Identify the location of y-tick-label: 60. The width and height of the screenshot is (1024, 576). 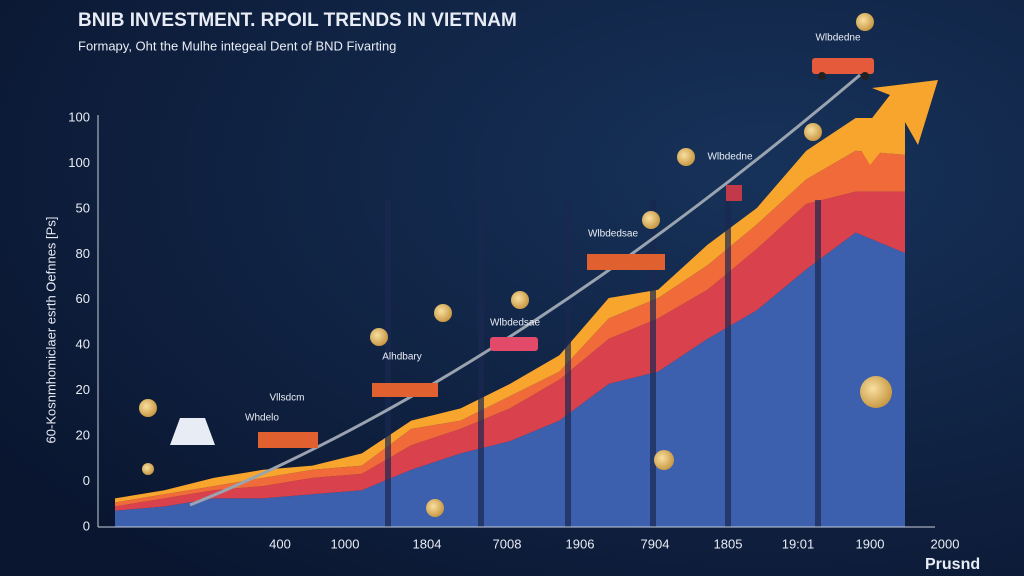
(83, 298).